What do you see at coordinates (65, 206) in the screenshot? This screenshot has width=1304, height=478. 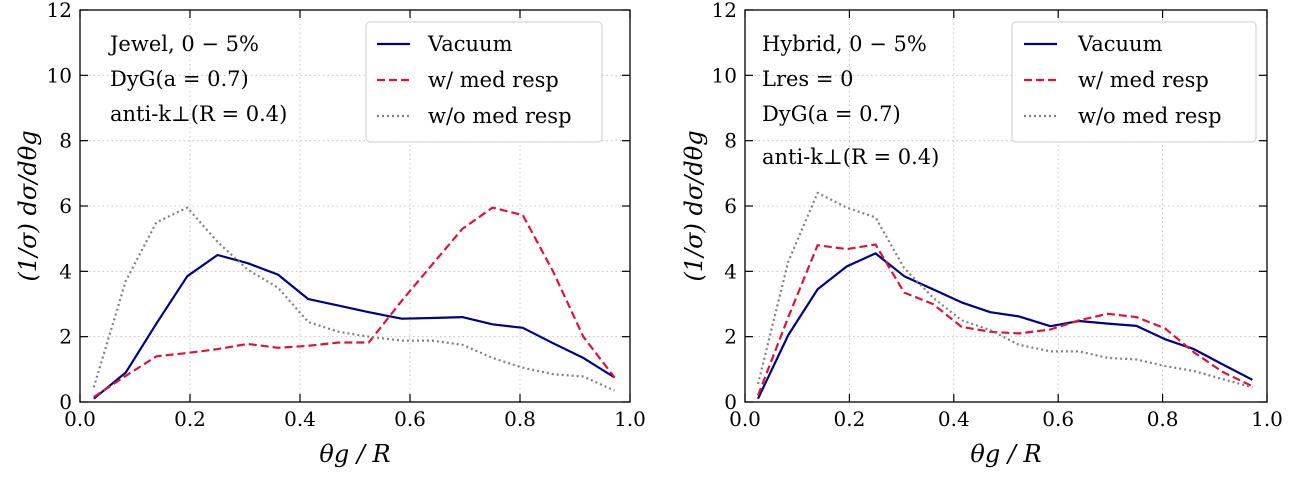 I see `left-y-tick-label: 6` at bounding box center [65, 206].